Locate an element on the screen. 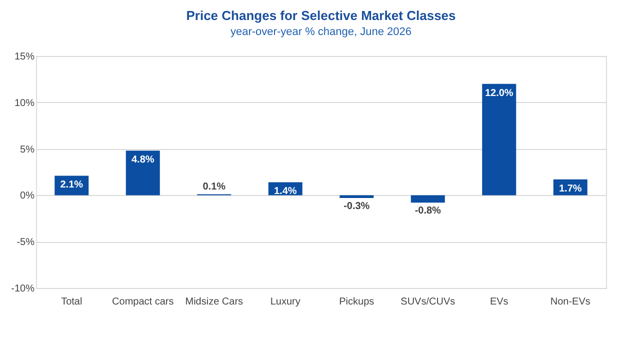 The width and height of the screenshot is (633, 363). y-tick-label: 15% is located at coordinates (24, 57).